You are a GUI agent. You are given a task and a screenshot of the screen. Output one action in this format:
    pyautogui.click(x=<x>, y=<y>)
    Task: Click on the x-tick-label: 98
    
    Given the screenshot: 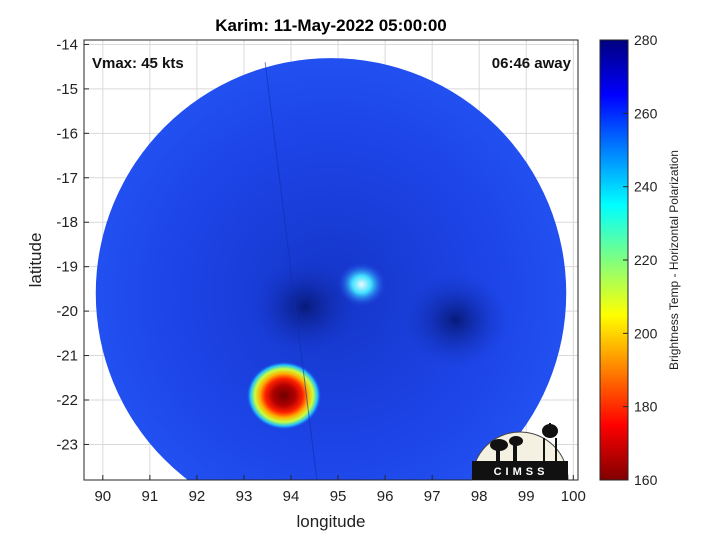 What is the action you would take?
    pyautogui.click(x=479, y=496)
    